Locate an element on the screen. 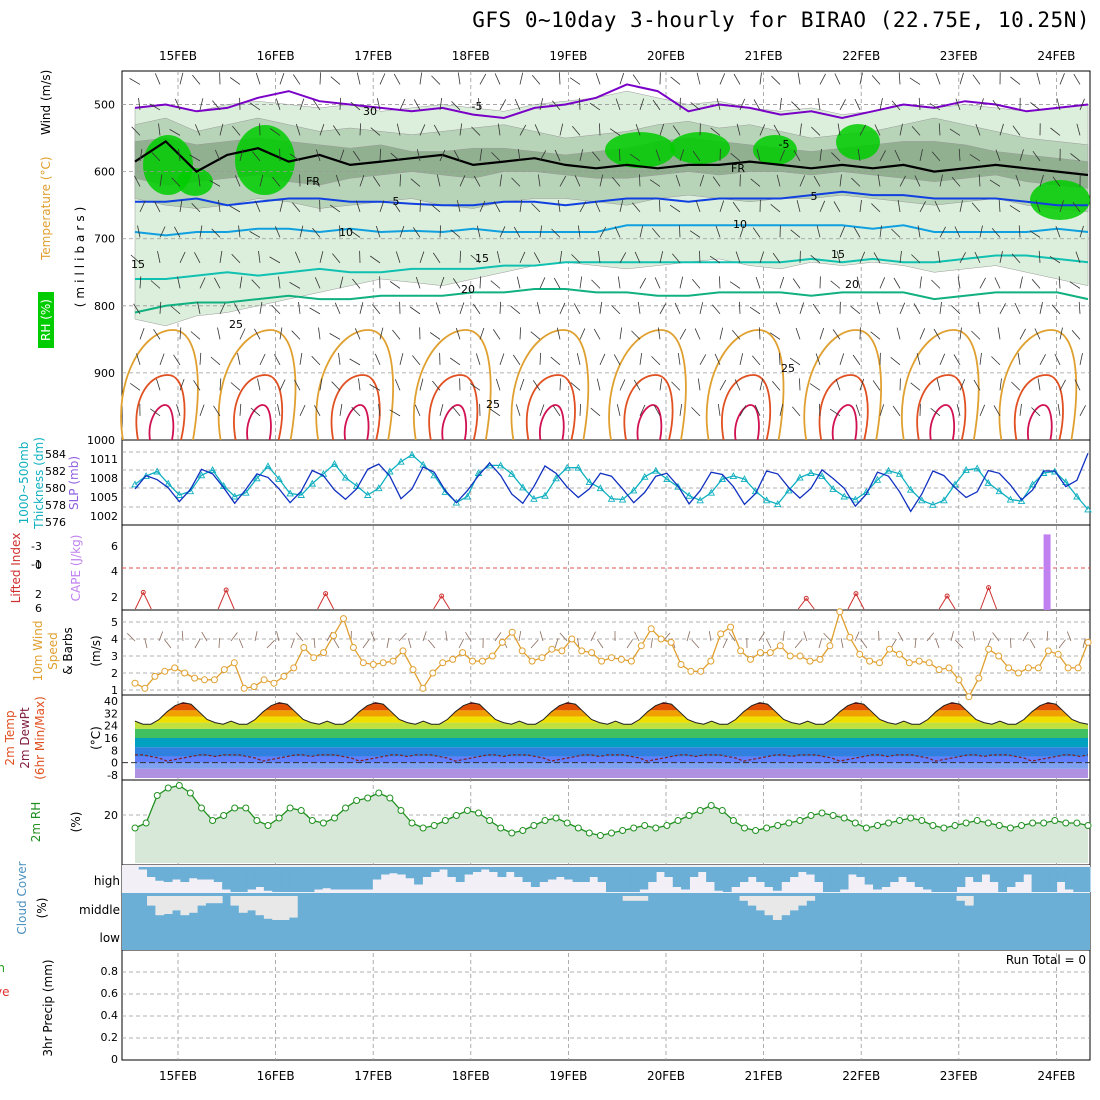 The width and height of the screenshot is (1100, 1100). thickness-line is located at coordinates (611, 481).